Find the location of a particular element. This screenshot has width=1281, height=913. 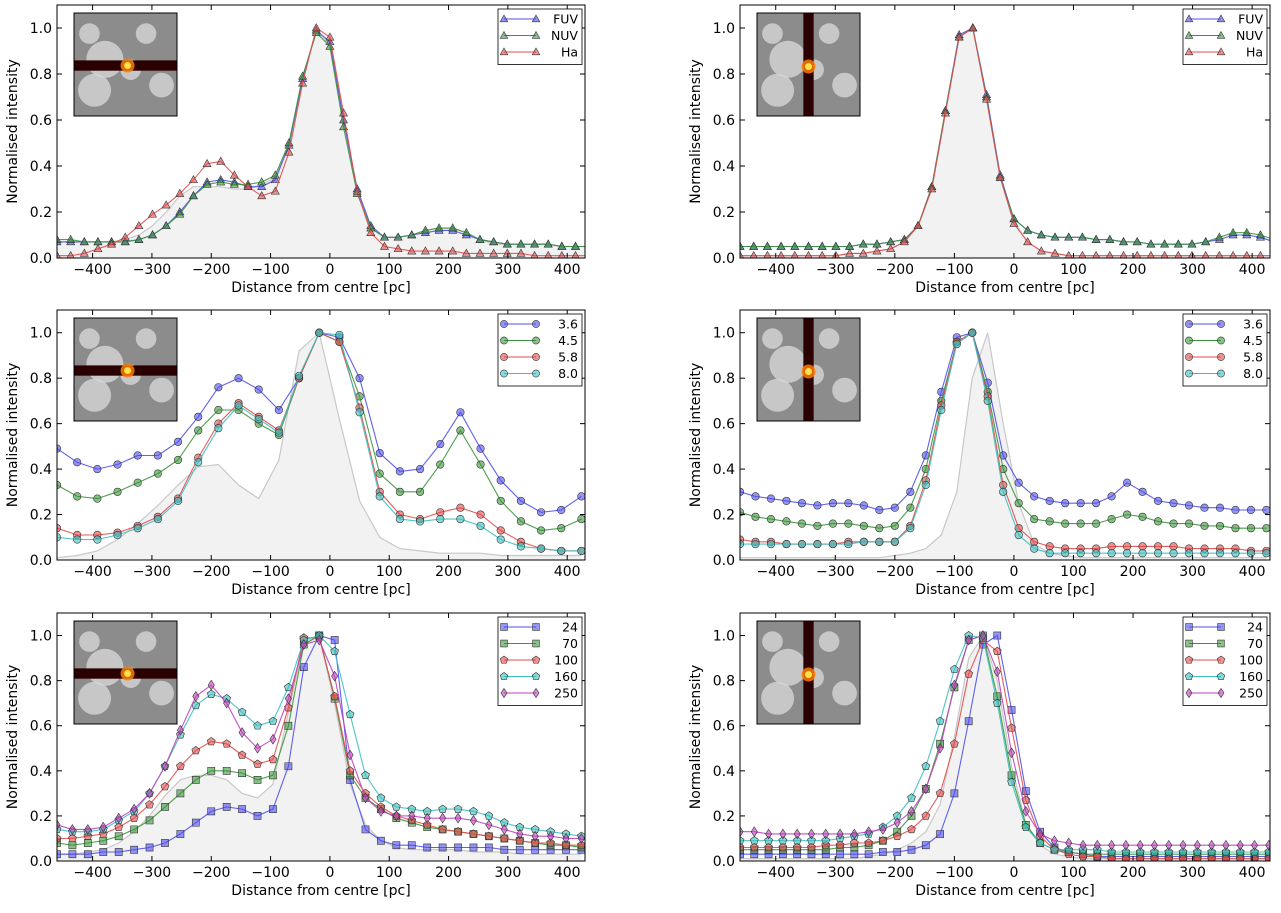

x-tick-label: −300 is located at coordinates (152, 873).